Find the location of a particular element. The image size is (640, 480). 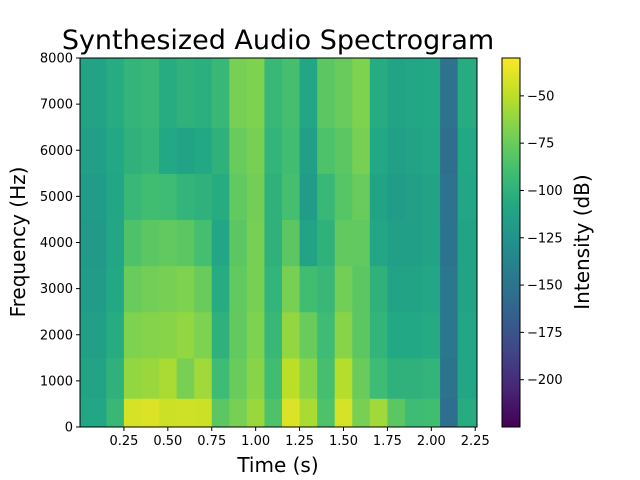

colorbar-tick-label: −50 is located at coordinates (540, 96).